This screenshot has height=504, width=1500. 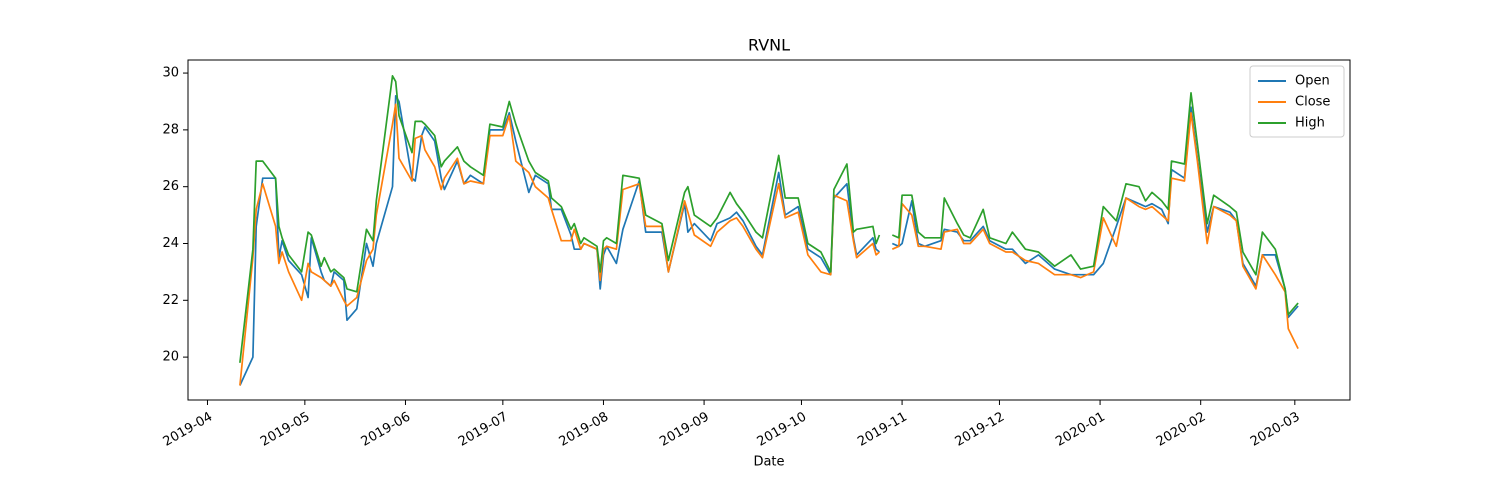 What do you see at coordinates (684, 430) in the screenshot?
I see `x-tick-label: 2019-09` at bounding box center [684, 430].